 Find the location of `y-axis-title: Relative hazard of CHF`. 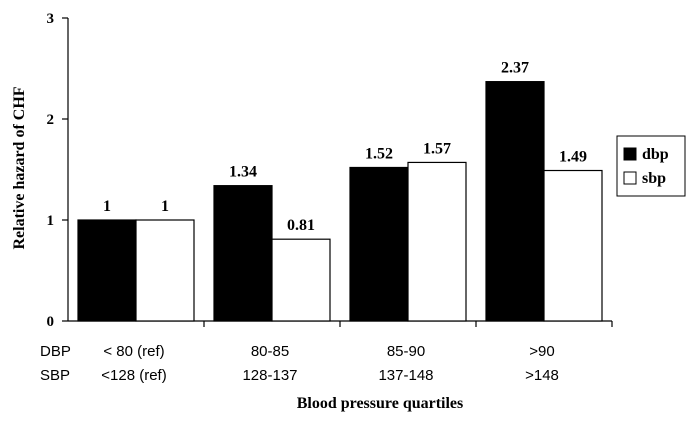

y-axis-title: Relative hazard of CHF is located at coordinates (19, 167).